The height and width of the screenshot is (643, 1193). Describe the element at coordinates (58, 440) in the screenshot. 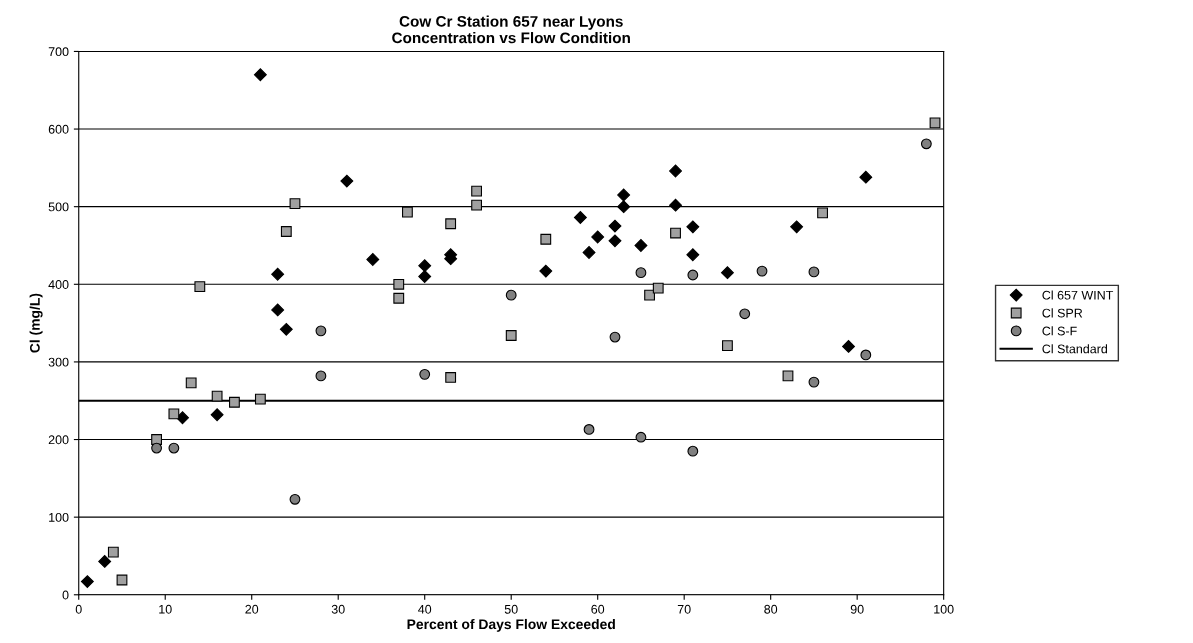

I see `y-tick-label: 200` at that location.